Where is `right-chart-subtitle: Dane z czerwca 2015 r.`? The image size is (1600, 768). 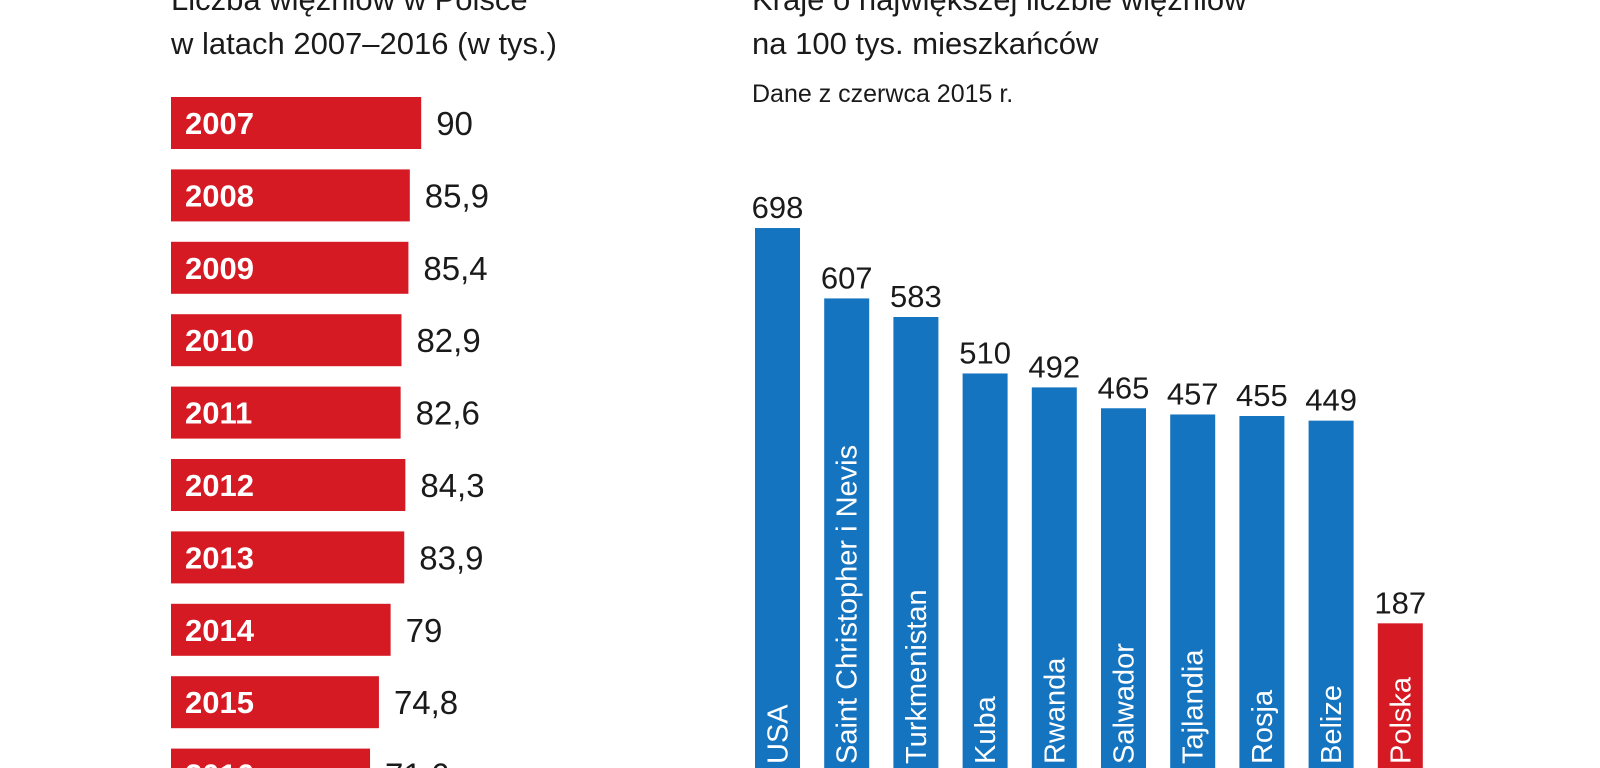
right-chart-subtitle: Dane z czerwca 2015 r. is located at coordinates (883, 94).